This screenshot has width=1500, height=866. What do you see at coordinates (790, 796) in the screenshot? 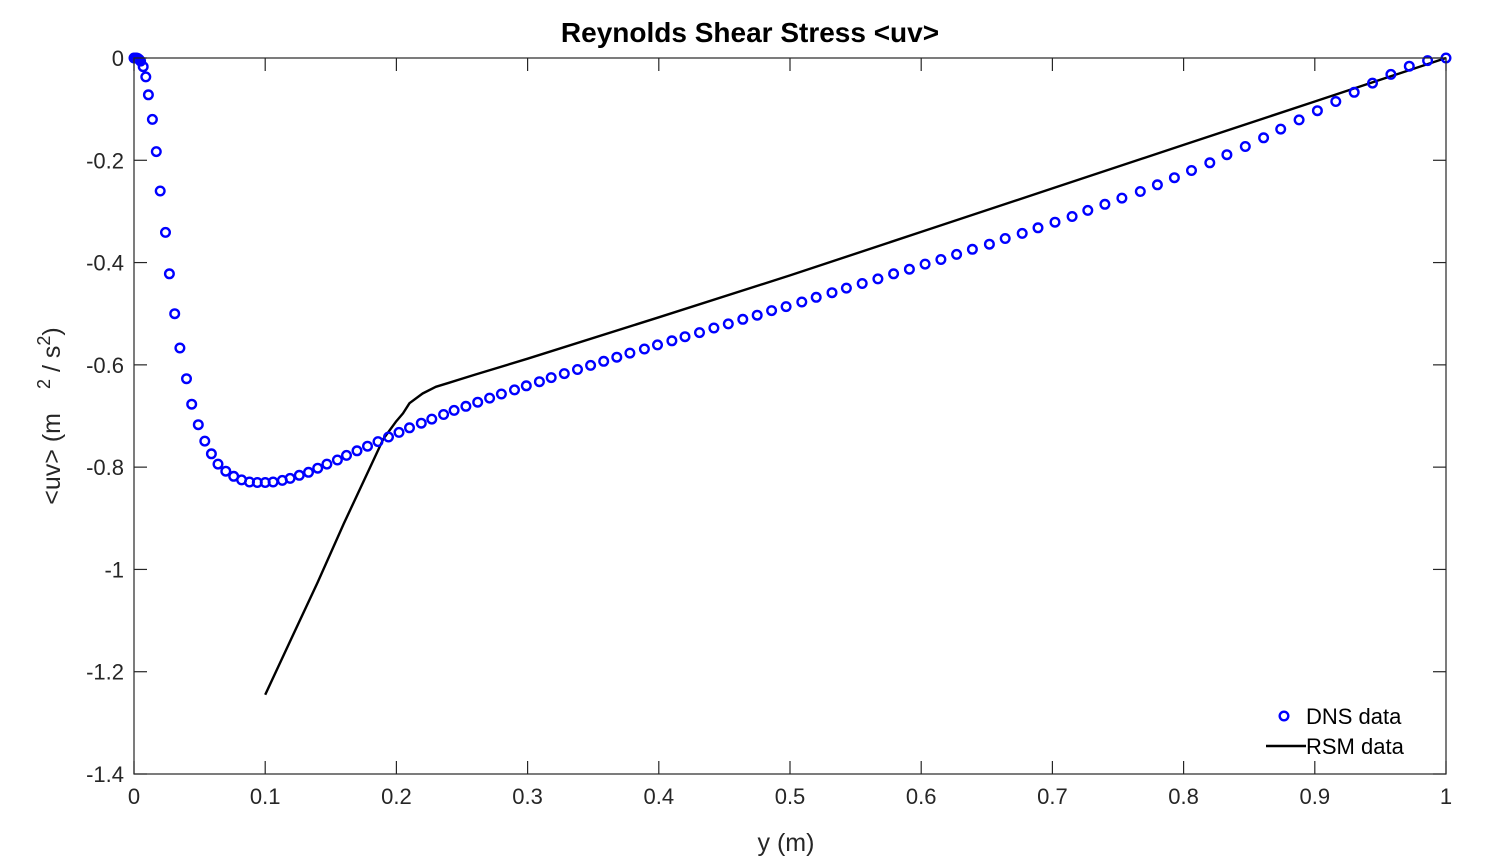
I see `x-tick-label: 0.5` at bounding box center [790, 796].